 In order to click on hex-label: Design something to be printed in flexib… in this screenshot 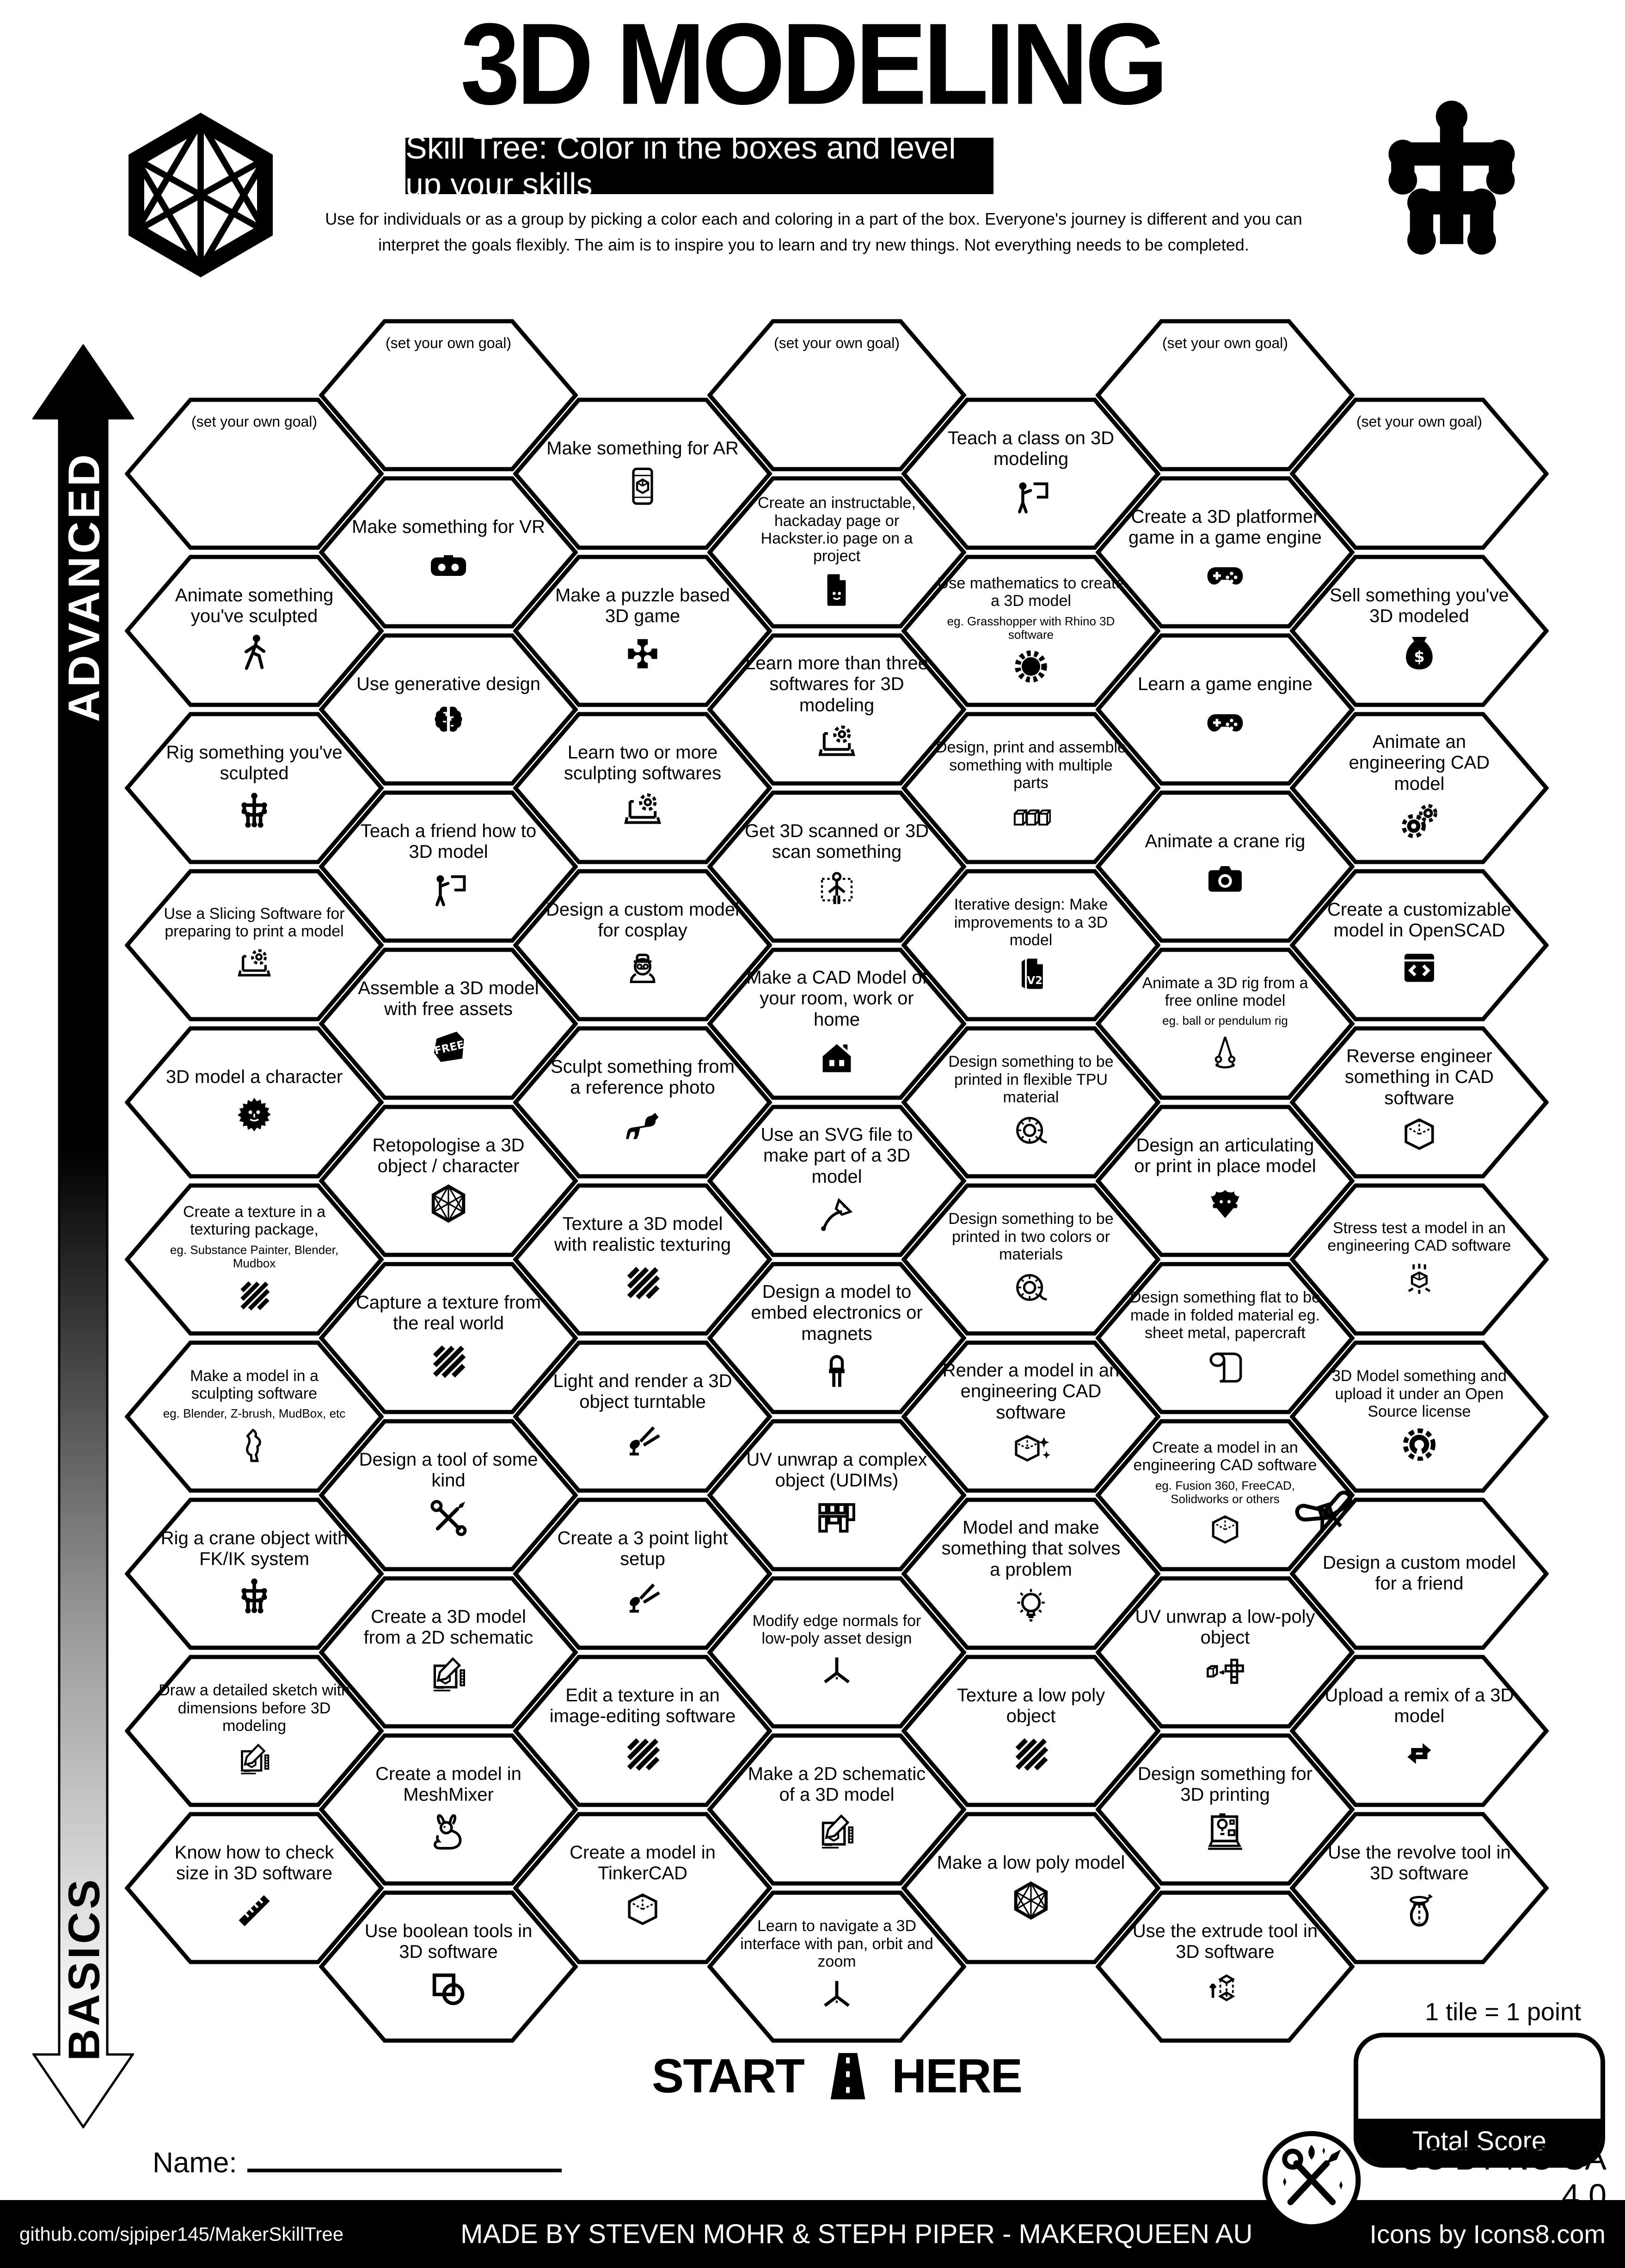, I will do `click(1031, 1080)`.